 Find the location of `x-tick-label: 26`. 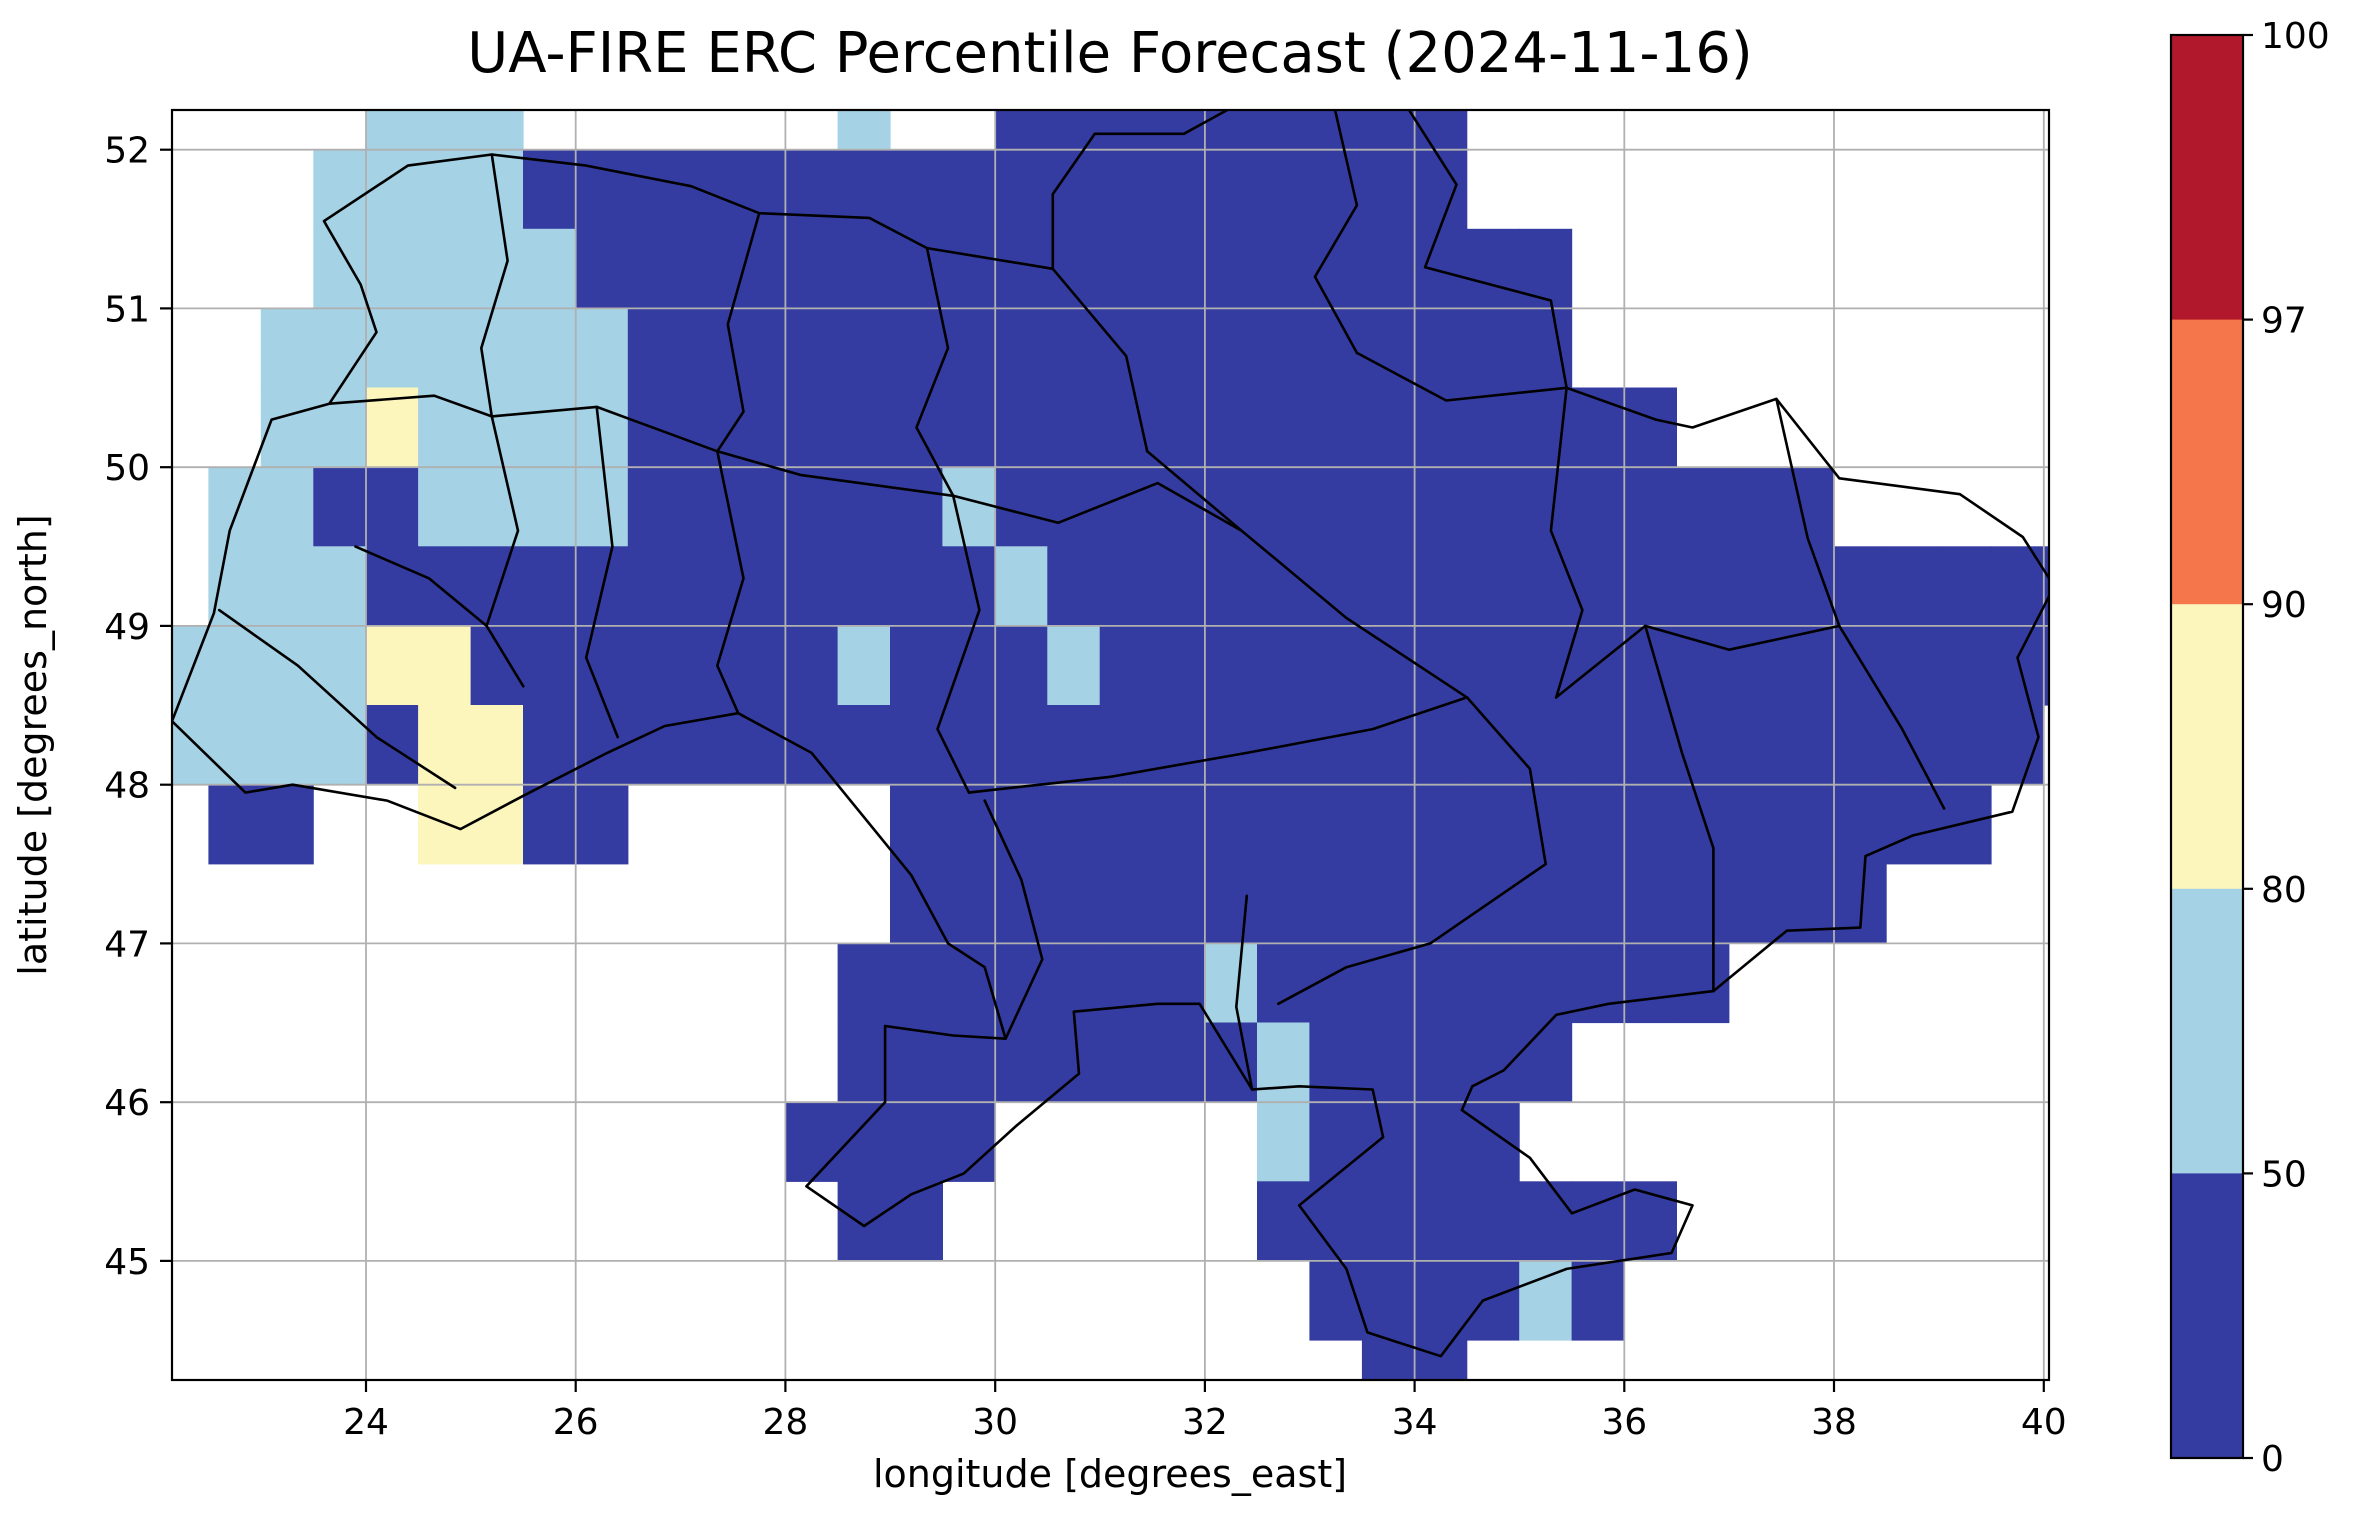

x-tick-label: 26 is located at coordinates (576, 1422).